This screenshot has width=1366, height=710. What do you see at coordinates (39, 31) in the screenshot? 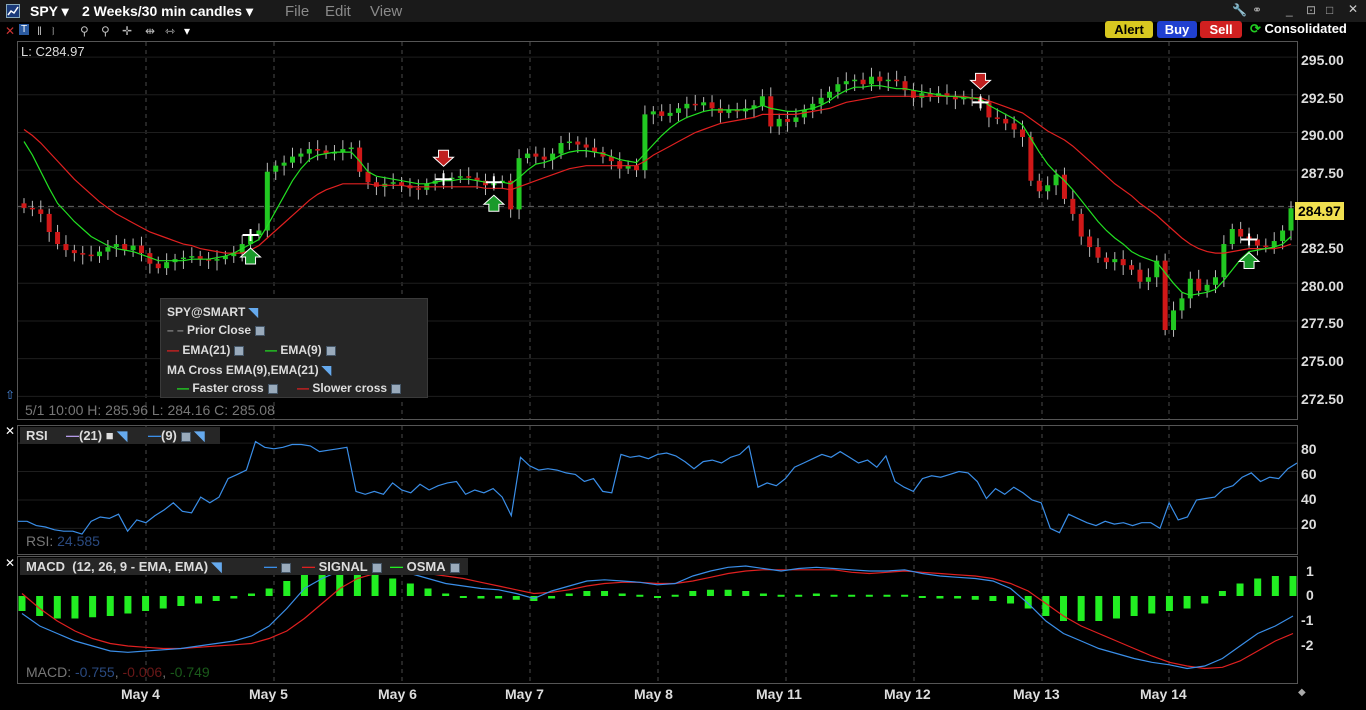
I see `bar-style-icon: ‖` at bounding box center [39, 31].